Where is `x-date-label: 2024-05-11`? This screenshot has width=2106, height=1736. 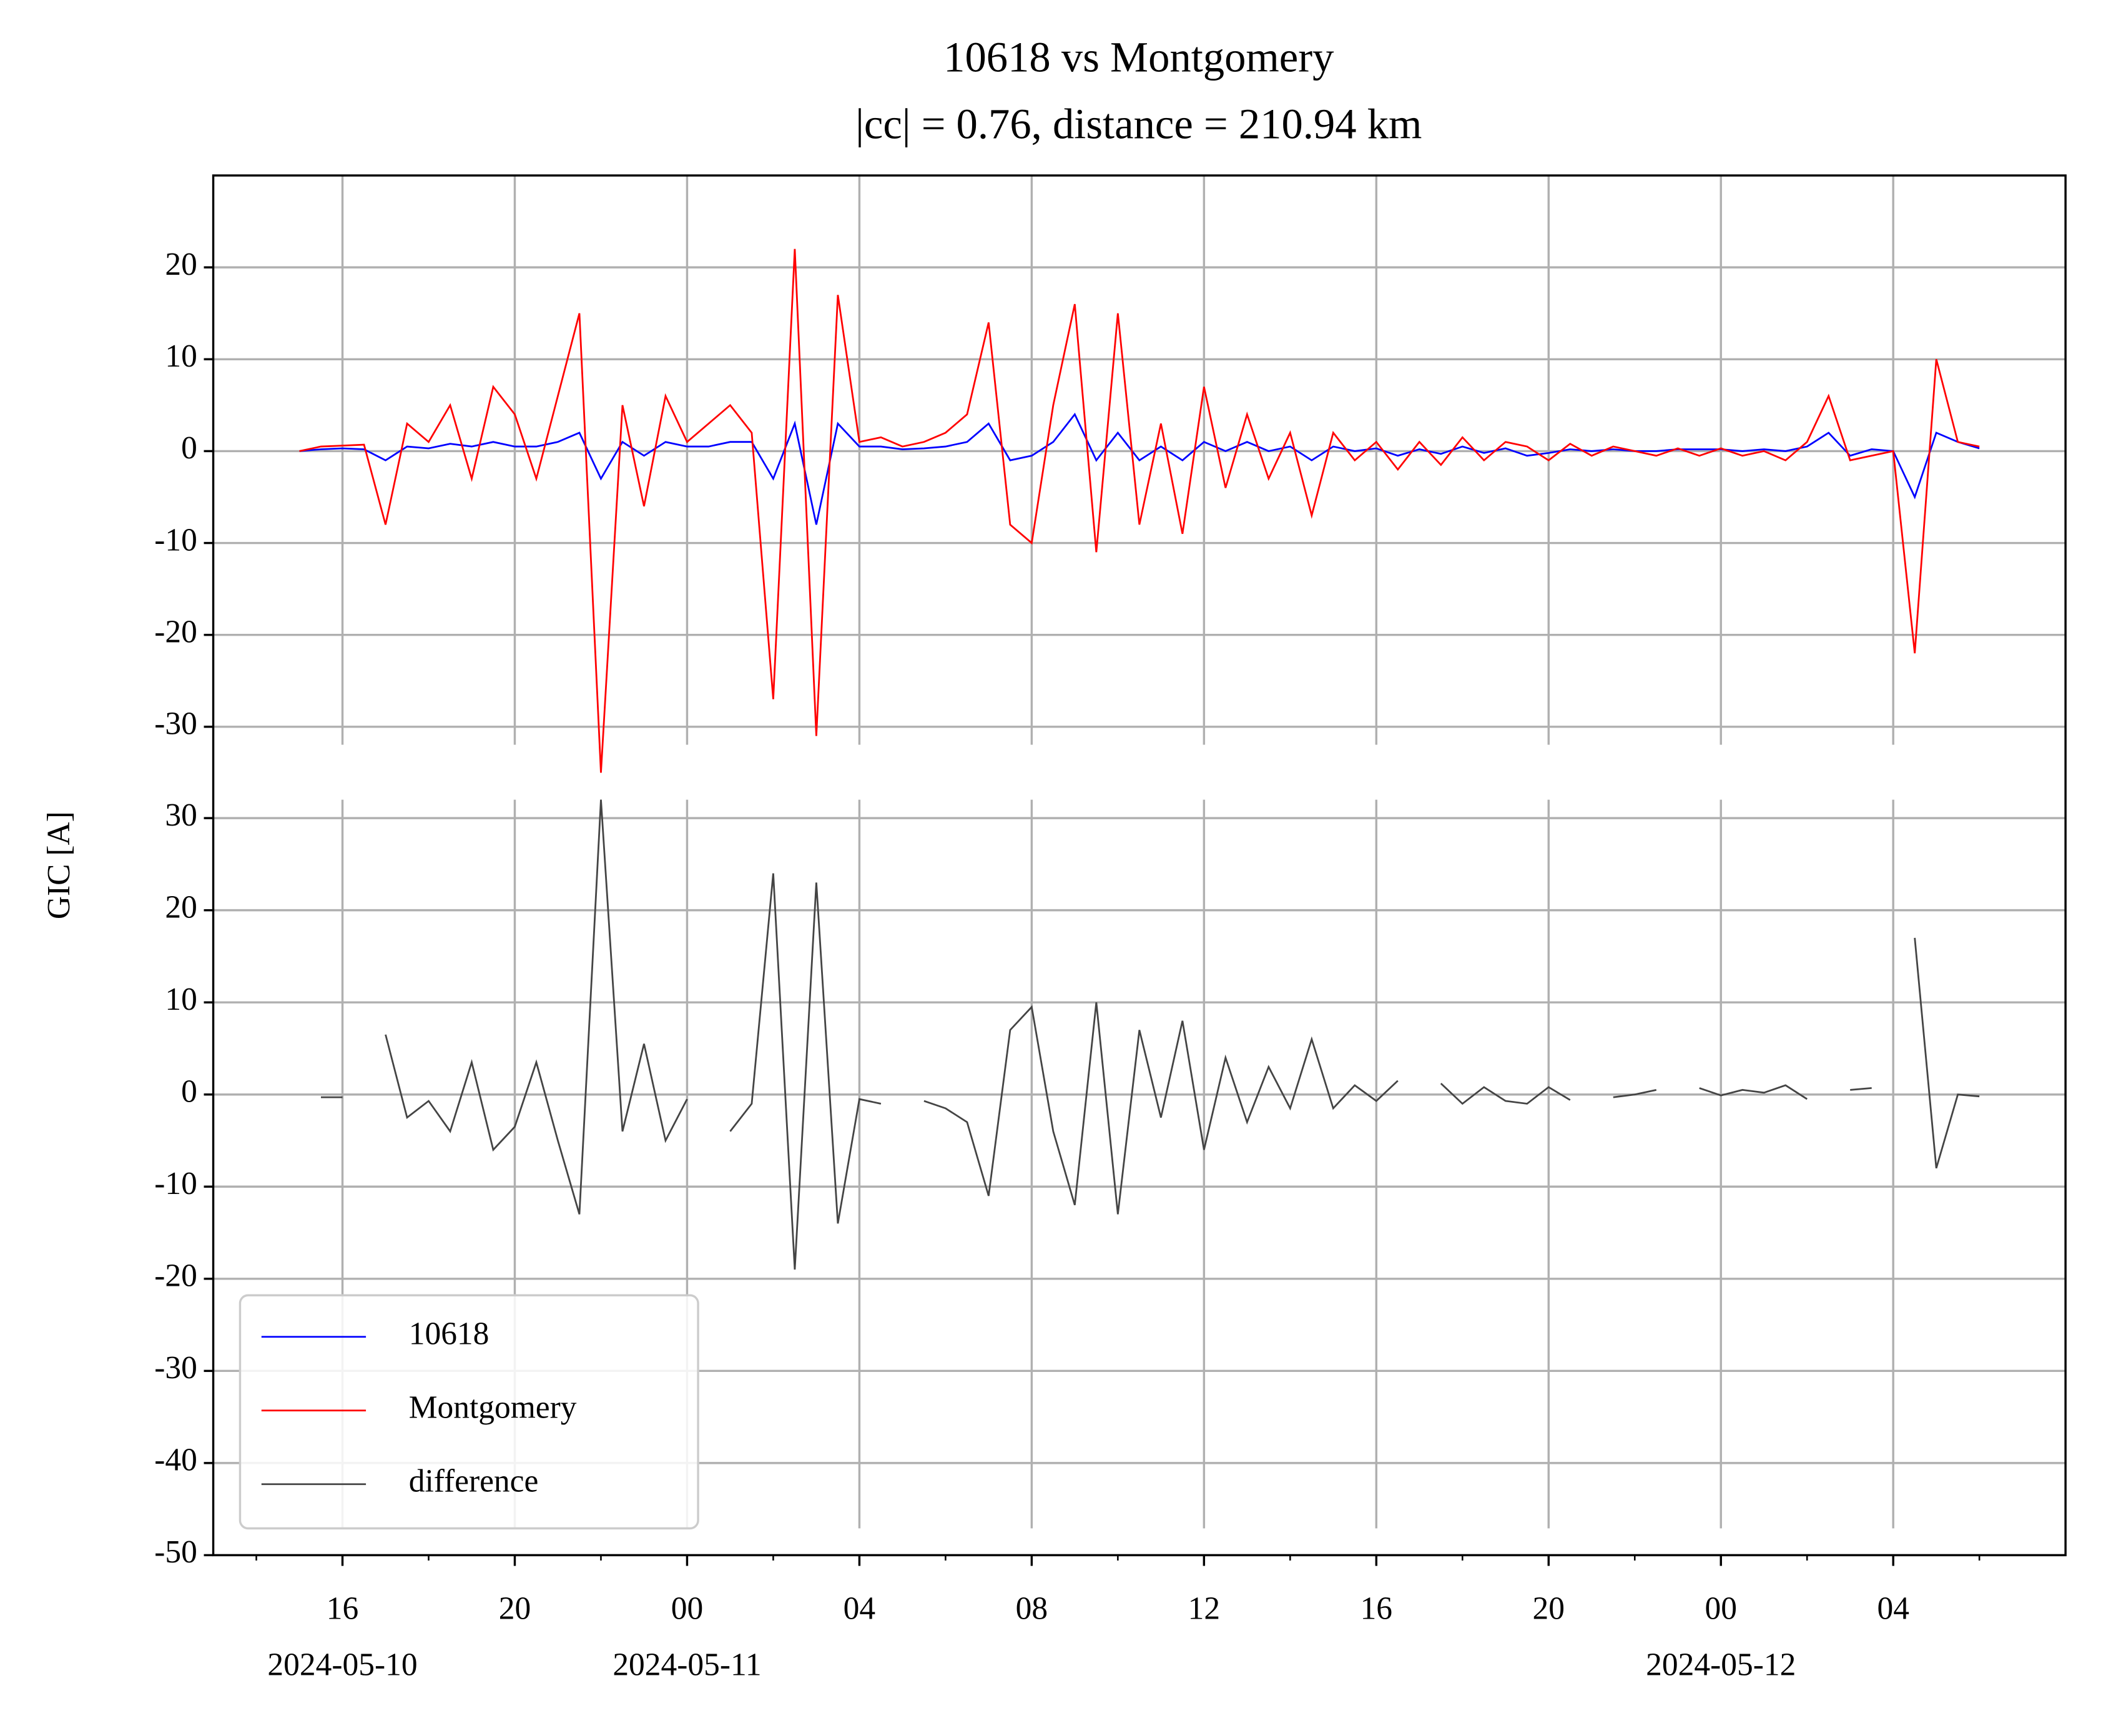
x-date-label: 2024-05-11 is located at coordinates (687, 1664).